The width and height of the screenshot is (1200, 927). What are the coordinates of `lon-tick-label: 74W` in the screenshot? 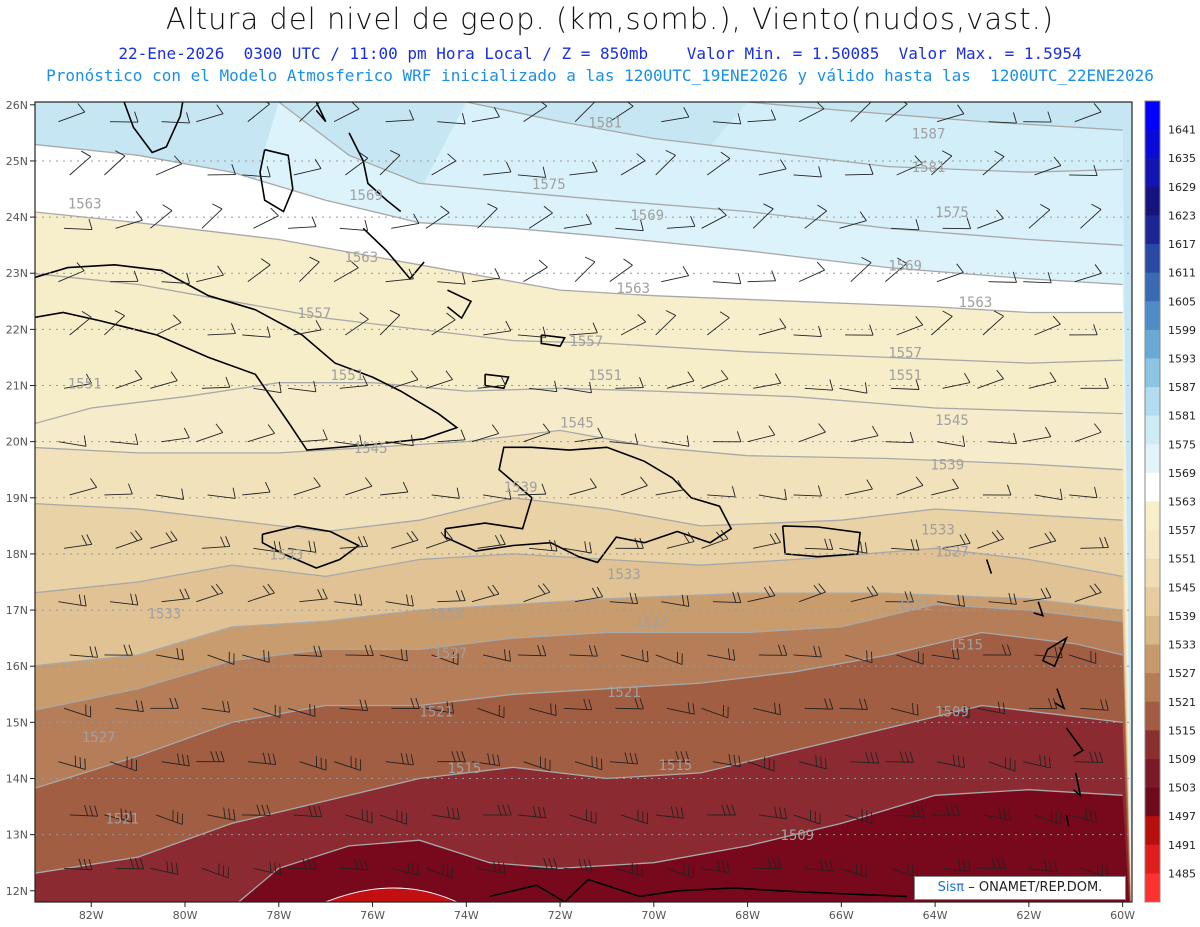 It's located at (466, 915).